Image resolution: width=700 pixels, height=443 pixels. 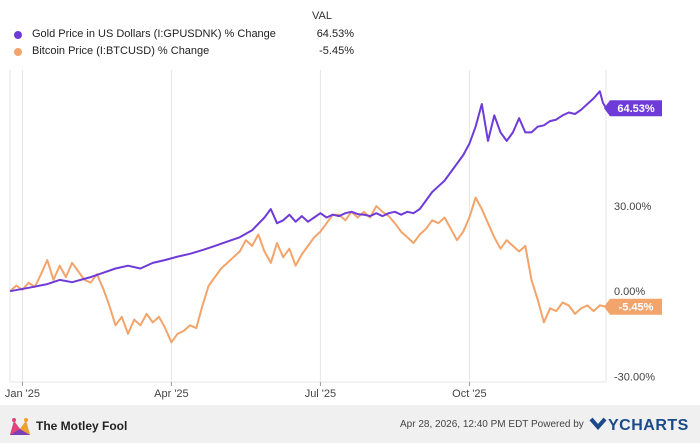 What do you see at coordinates (336, 51) in the screenshot?
I see `legend-value-bitcoin: -5.45%` at bounding box center [336, 51].